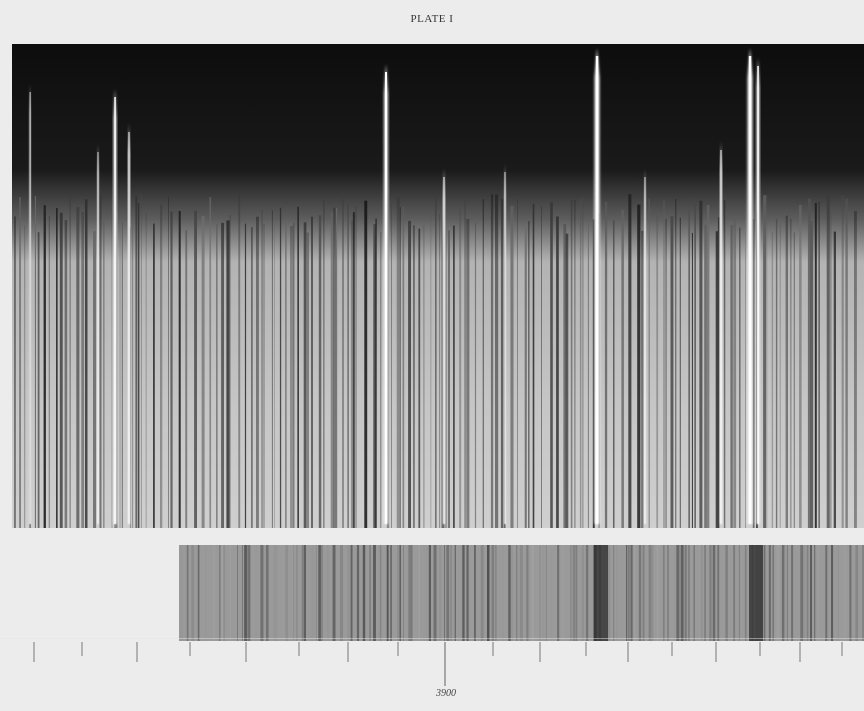  Describe the element at coordinates (438, 664) in the screenshot. I see `scale-ticks` at that location.